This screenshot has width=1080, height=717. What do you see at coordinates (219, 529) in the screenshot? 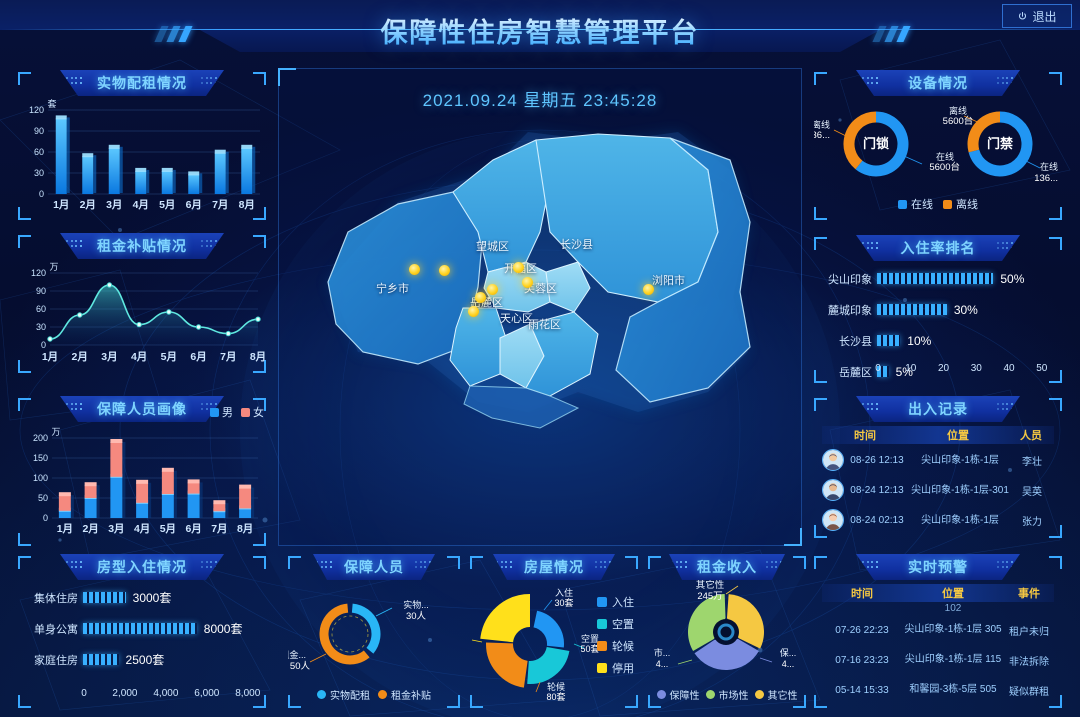
I see `svg-text: 7月` at bounding box center [219, 529].